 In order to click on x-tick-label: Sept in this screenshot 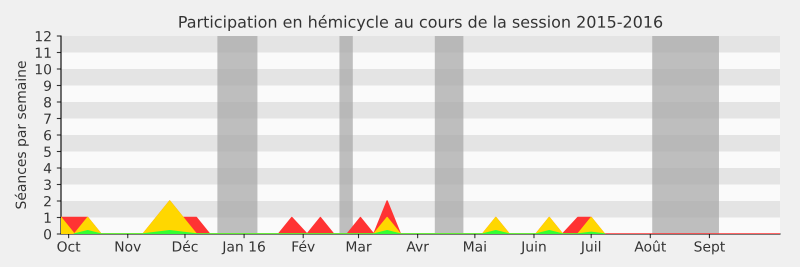, I will do `click(709, 247)`.